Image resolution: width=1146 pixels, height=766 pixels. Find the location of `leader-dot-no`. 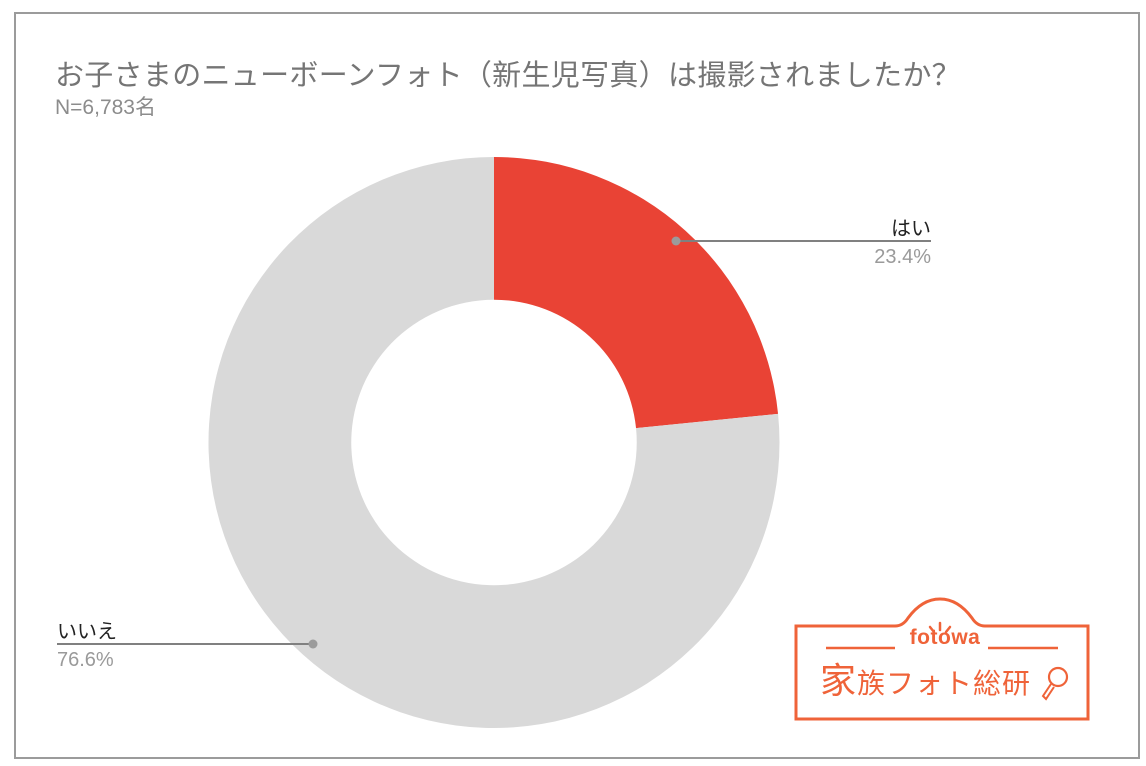

leader-dot-no is located at coordinates (313, 644).